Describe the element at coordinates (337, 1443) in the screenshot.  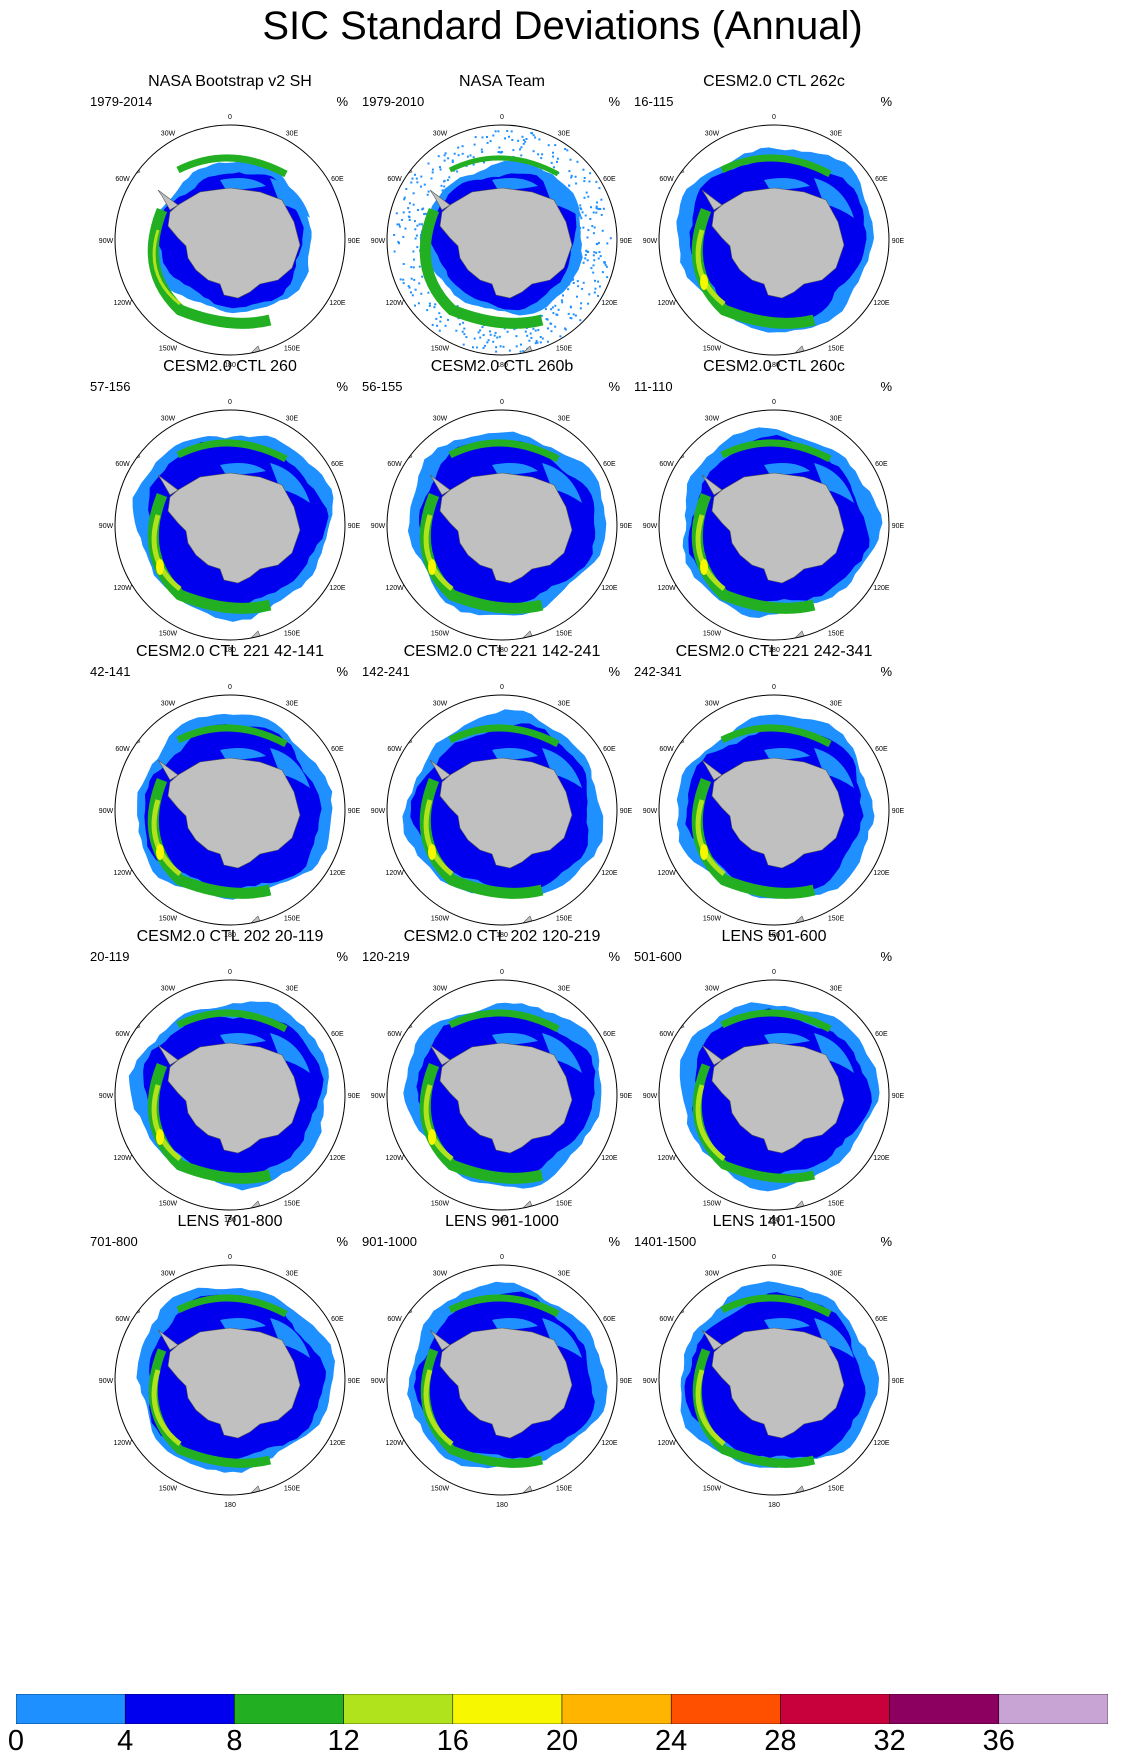
I see `meridian-label: 120E` at that location.